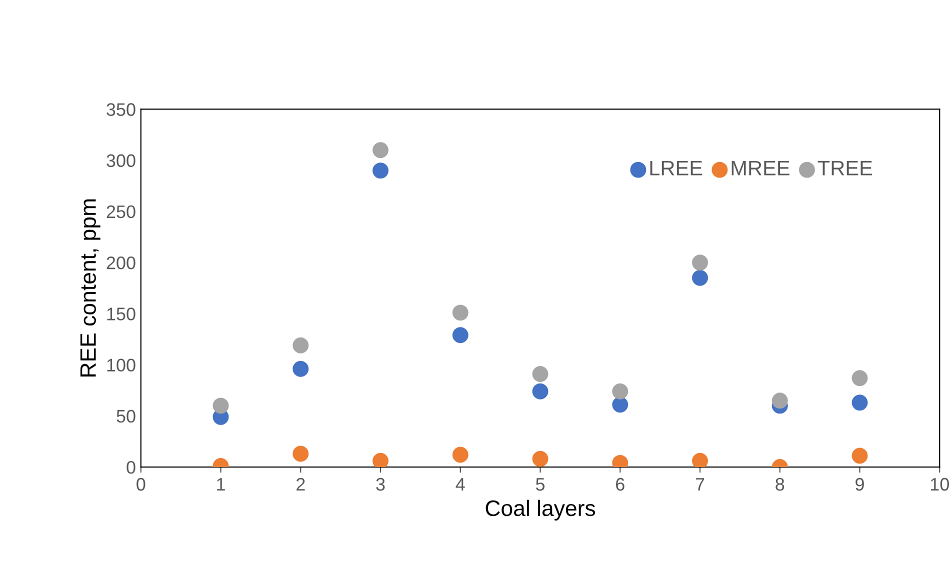 This screenshot has width=952, height=578. What do you see at coordinates (460, 484) in the screenshot?
I see `x-tick-label: 4` at bounding box center [460, 484].